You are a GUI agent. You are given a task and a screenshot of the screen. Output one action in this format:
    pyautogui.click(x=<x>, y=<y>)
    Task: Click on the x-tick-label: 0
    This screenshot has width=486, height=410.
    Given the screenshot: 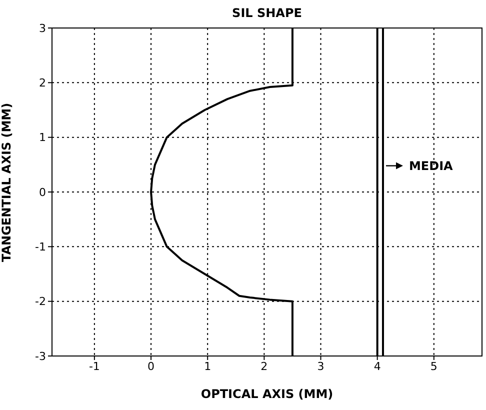 What is the action you would take?
    pyautogui.click(x=151, y=366)
    